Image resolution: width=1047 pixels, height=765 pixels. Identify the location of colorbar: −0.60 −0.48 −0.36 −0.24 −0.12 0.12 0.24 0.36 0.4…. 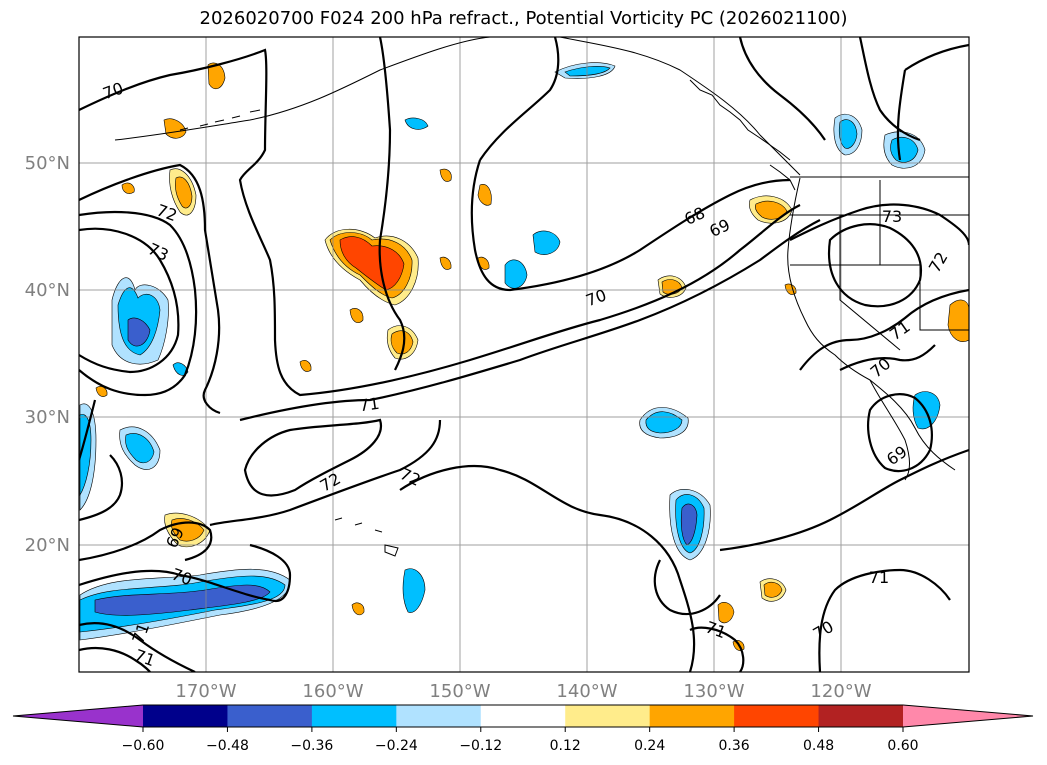
(523, 729).